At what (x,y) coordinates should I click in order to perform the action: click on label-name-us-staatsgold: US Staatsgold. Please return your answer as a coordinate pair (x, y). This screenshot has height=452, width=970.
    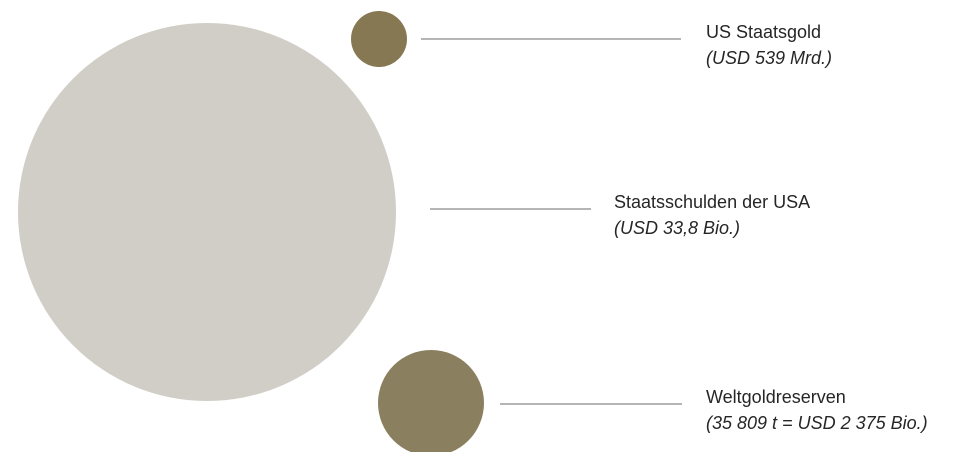
    Looking at the image, I should click on (763, 32).